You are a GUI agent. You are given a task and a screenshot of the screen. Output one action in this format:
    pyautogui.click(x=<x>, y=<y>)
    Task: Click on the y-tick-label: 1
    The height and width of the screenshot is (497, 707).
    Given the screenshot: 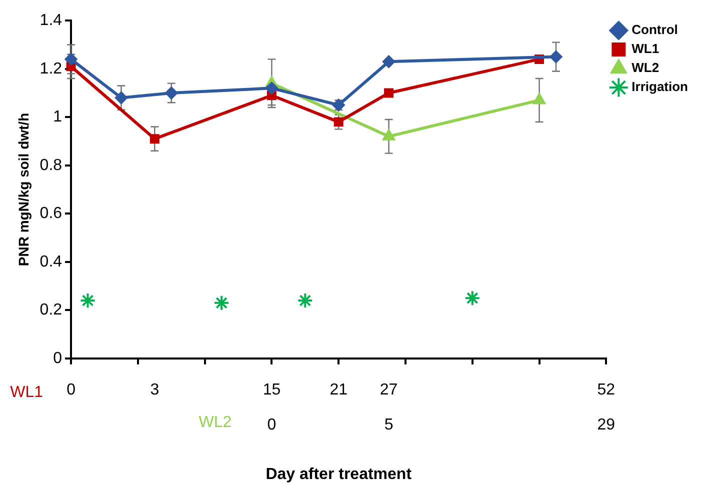 What is the action you would take?
    pyautogui.click(x=57, y=117)
    